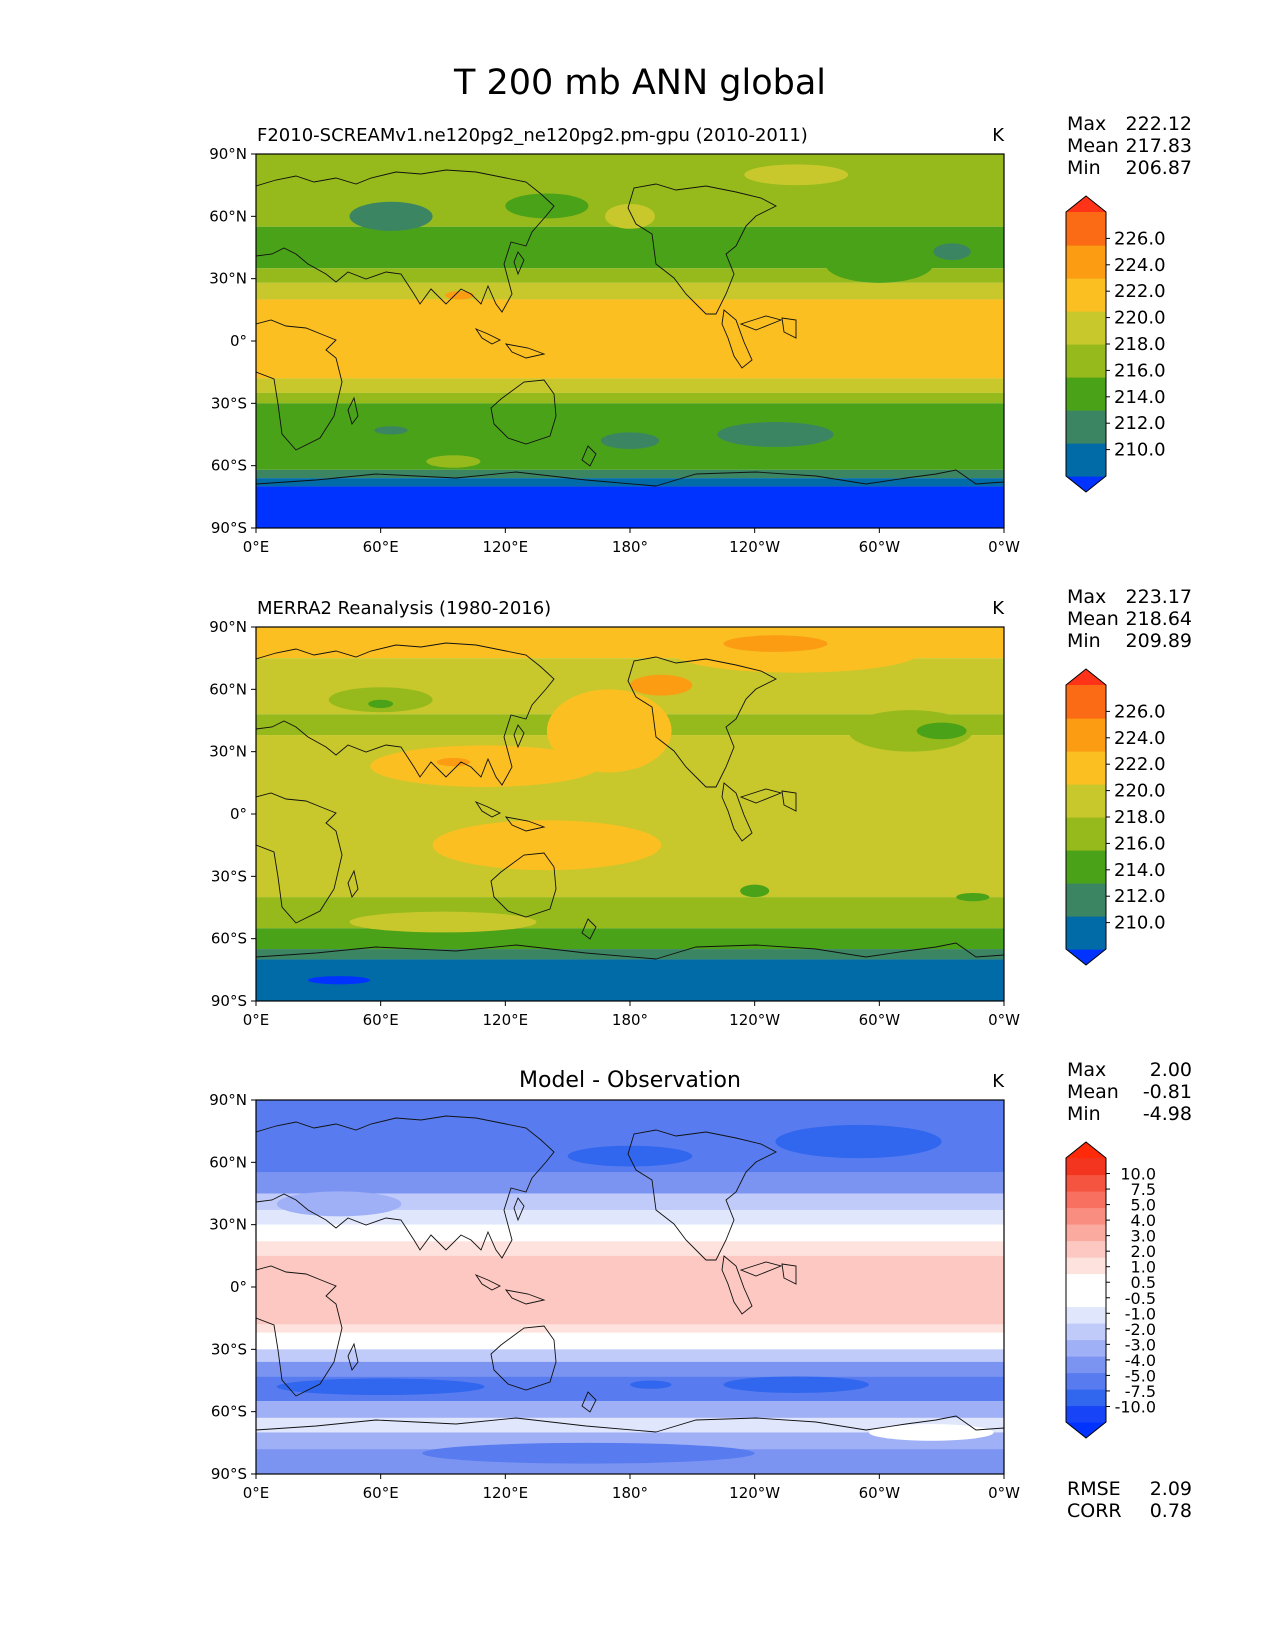 Image resolution: width=1275 pixels, height=1650 pixels. I want to click on x-tick-label: 0°E, so click(256, 1020).